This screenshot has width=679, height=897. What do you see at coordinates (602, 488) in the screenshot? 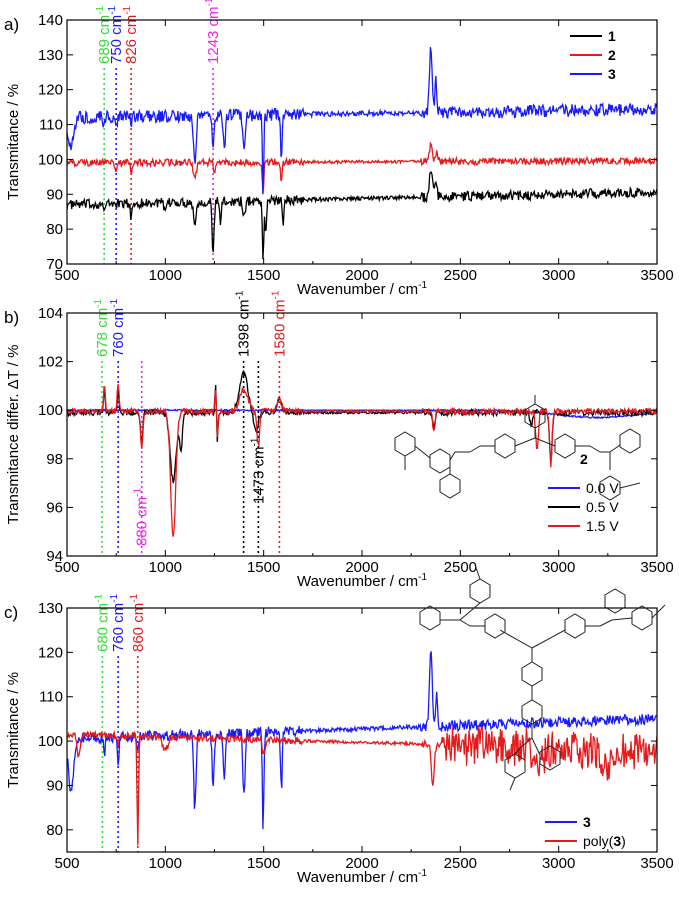
I see `legend-label: 0.0 V` at bounding box center [602, 488].